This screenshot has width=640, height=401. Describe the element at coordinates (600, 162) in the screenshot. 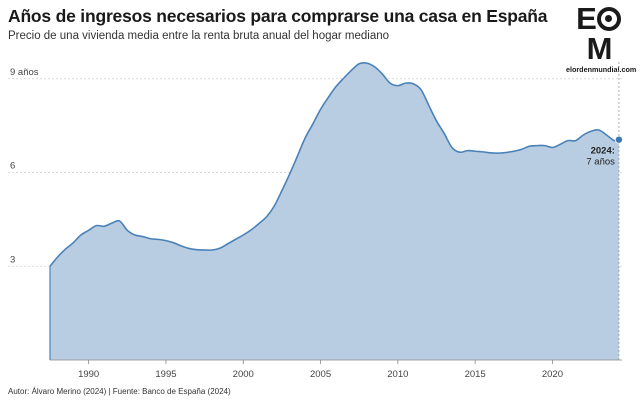

I see `annotation-value-label: 7 años` at that location.